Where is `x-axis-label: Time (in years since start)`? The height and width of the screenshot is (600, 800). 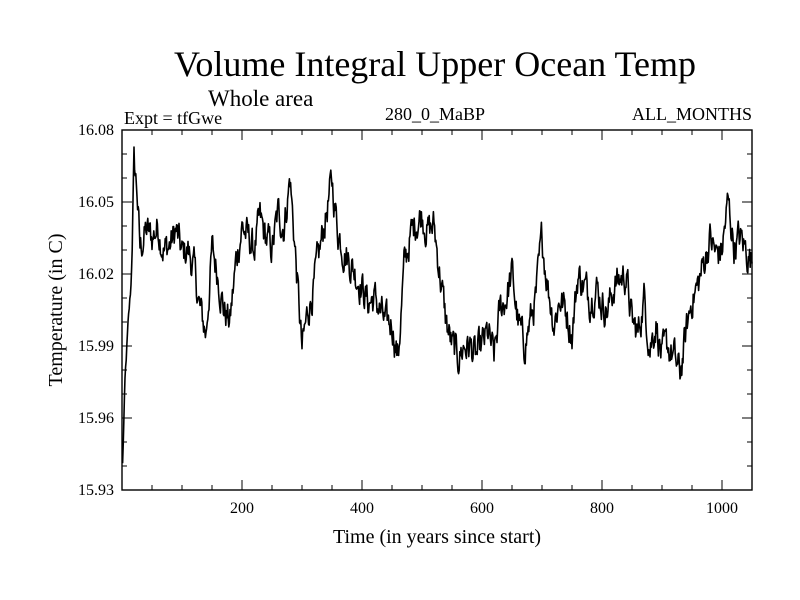 x-axis-label: Time (in years since start) is located at coordinates (437, 537).